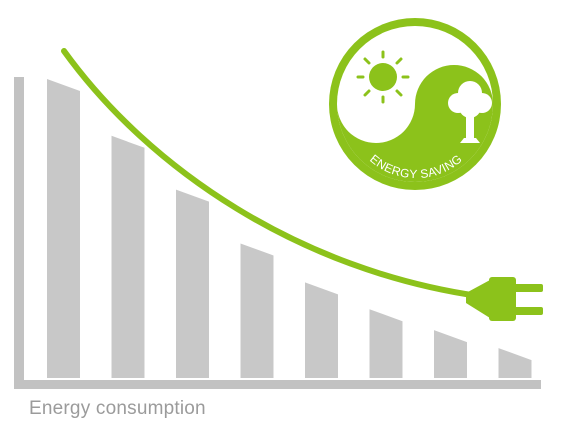 This screenshot has width=563, height=434. What do you see at coordinates (470, 112) in the screenshot?
I see `tree-icon` at bounding box center [470, 112].